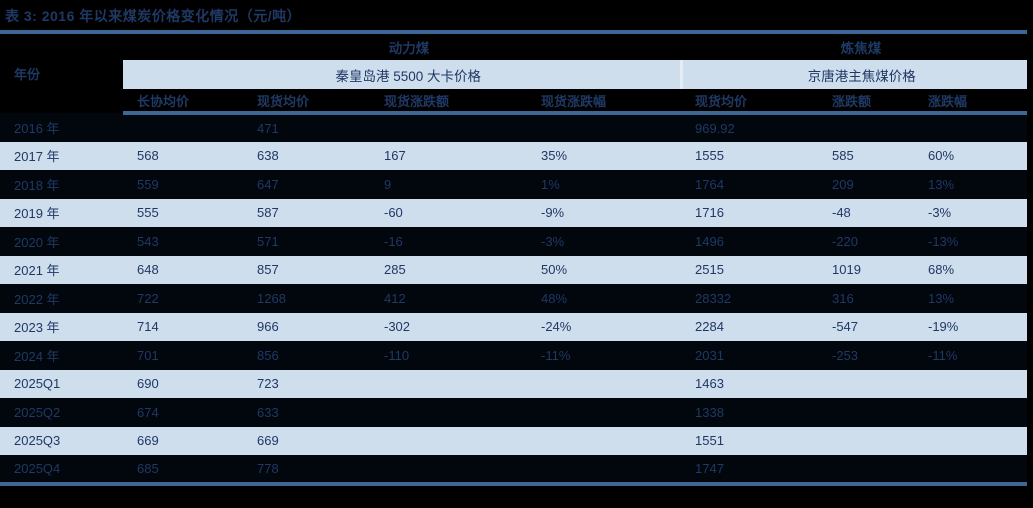  Describe the element at coordinates (550, 184) in the screenshot. I see `table-cell: 1%` at that location.